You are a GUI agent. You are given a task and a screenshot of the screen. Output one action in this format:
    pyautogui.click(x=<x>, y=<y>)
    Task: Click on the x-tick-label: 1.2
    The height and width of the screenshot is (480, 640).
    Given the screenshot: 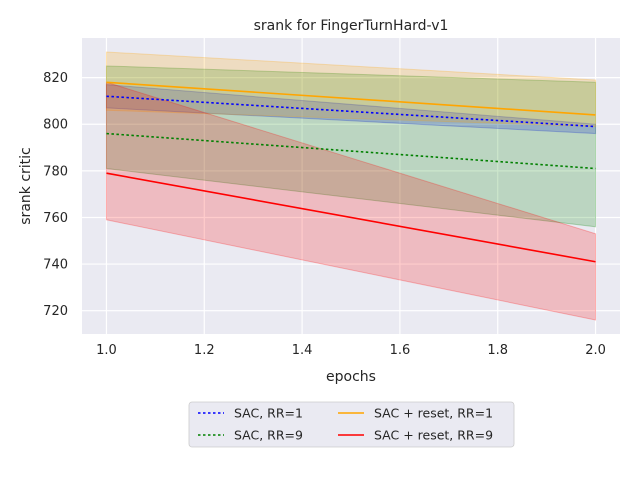 What is the action you would take?
    pyautogui.click(x=204, y=350)
    